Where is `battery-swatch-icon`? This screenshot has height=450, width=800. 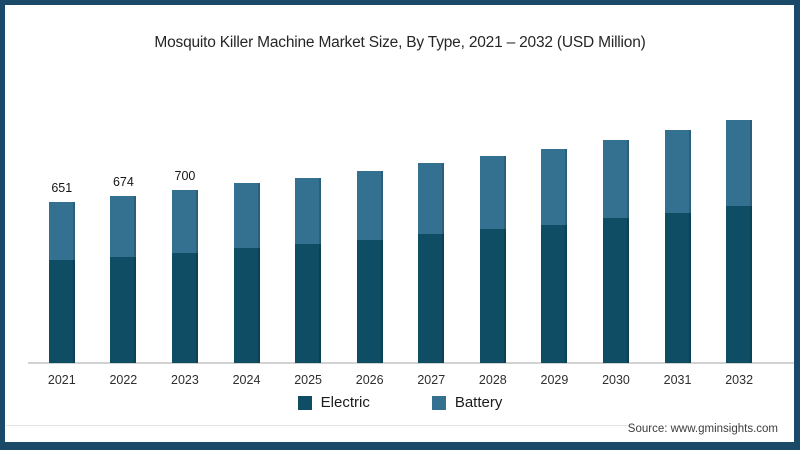 battery-swatch-icon is located at coordinates (438, 402).